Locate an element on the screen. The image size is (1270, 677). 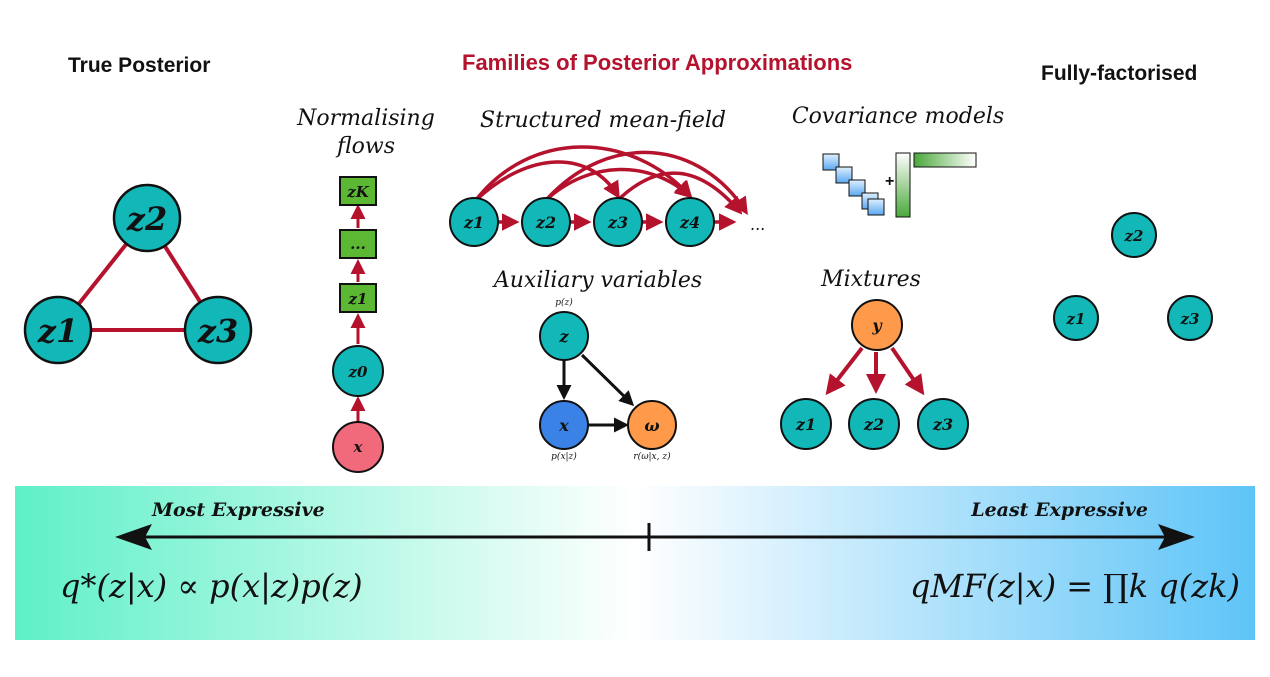
ff-node-z3 is located at coordinates (1190, 318).